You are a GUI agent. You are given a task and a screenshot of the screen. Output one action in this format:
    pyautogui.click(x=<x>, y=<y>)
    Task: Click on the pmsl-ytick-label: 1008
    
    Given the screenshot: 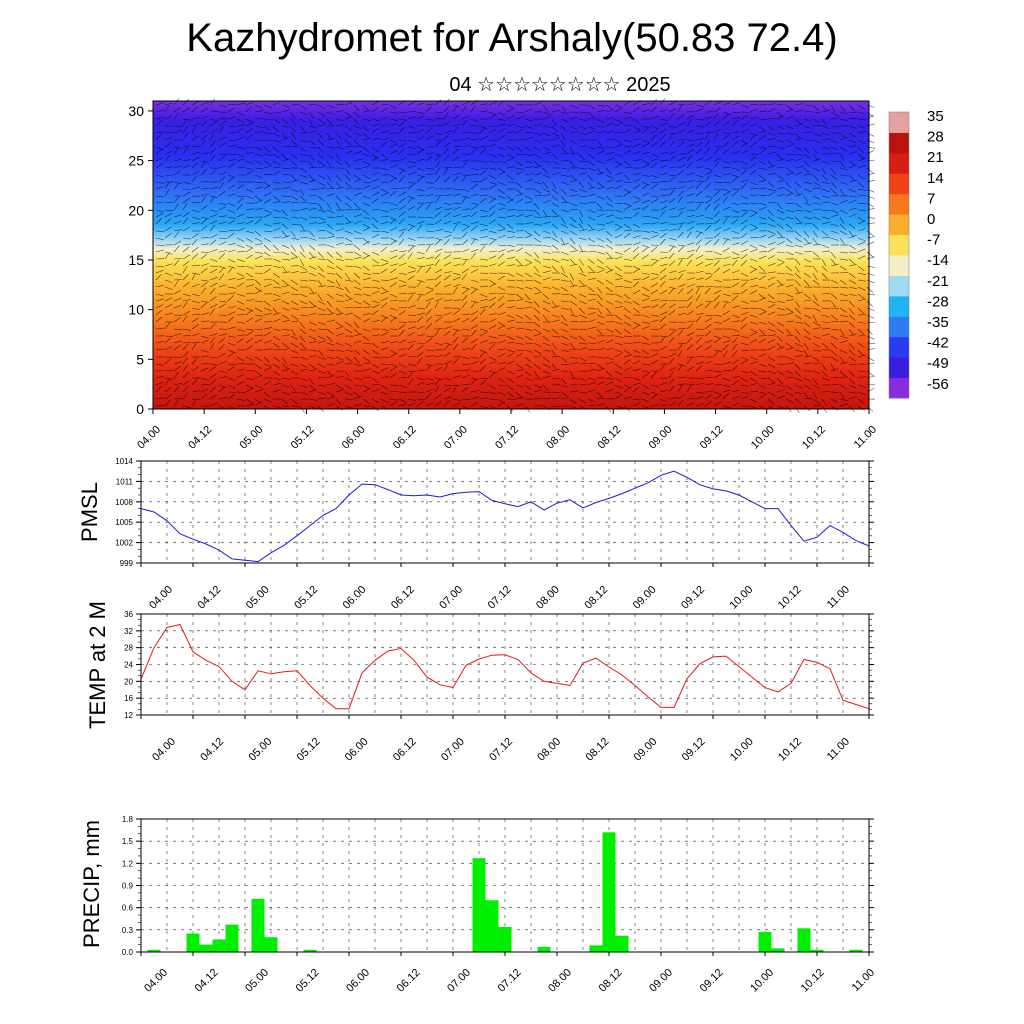 What is the action you would take?
    pyautogui.click(x=124, y=502)
    